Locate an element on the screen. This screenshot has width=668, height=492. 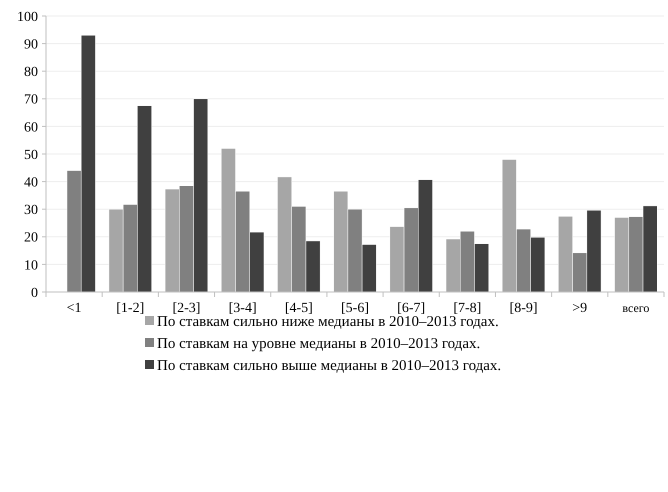
legend-label: По ставкам сильно выше медианы в 2010–2013 годах. is located at coordinates (329, 366).